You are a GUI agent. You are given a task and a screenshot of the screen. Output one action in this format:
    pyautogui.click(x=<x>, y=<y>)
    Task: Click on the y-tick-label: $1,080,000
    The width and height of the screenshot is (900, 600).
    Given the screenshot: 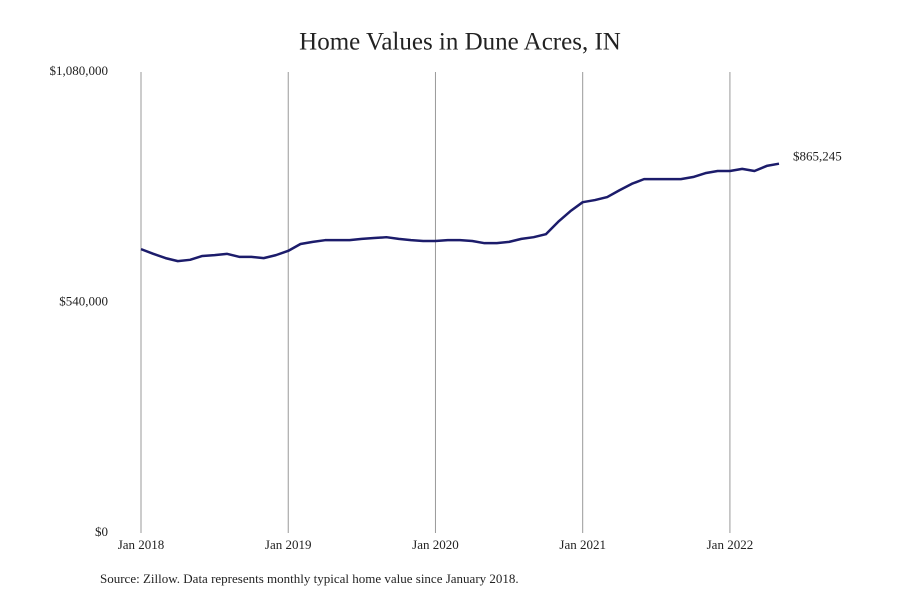 What is the action you would take?
    pyautogui.click(x=79, y=70)
    